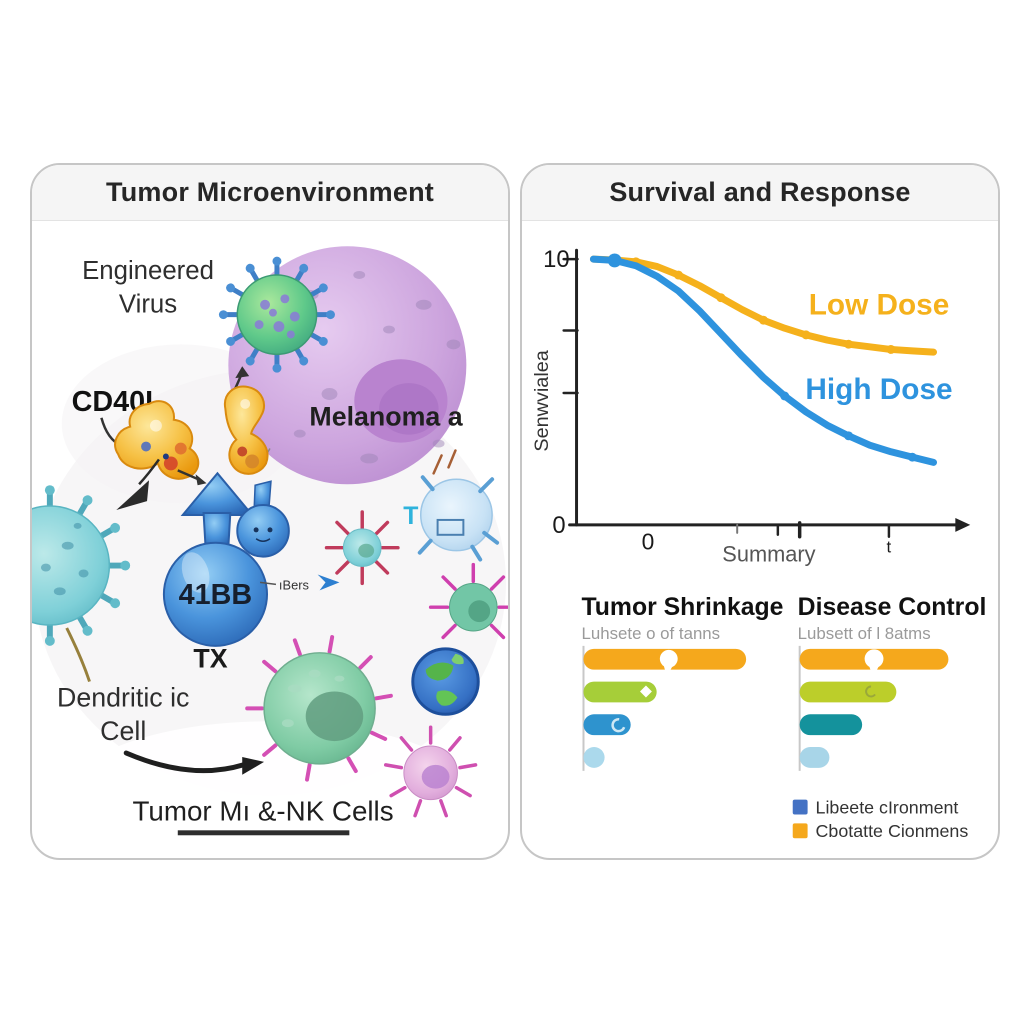  I want to click on disease-control-subtitle: Lubsett of l 8atms, so click(864, 633).